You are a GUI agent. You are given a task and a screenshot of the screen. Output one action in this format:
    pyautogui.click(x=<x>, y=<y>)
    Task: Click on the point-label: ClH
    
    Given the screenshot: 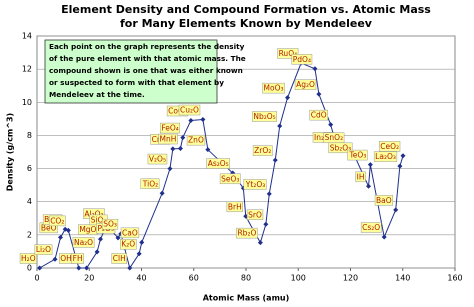 What is the action you would take?
    pyautogui.click(x=119, y=258)
    